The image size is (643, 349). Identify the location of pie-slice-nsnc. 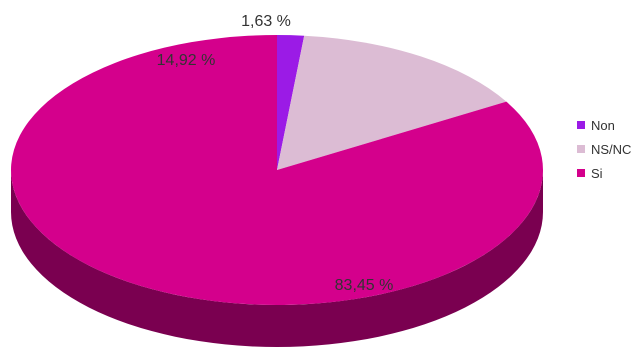
(392, 102).